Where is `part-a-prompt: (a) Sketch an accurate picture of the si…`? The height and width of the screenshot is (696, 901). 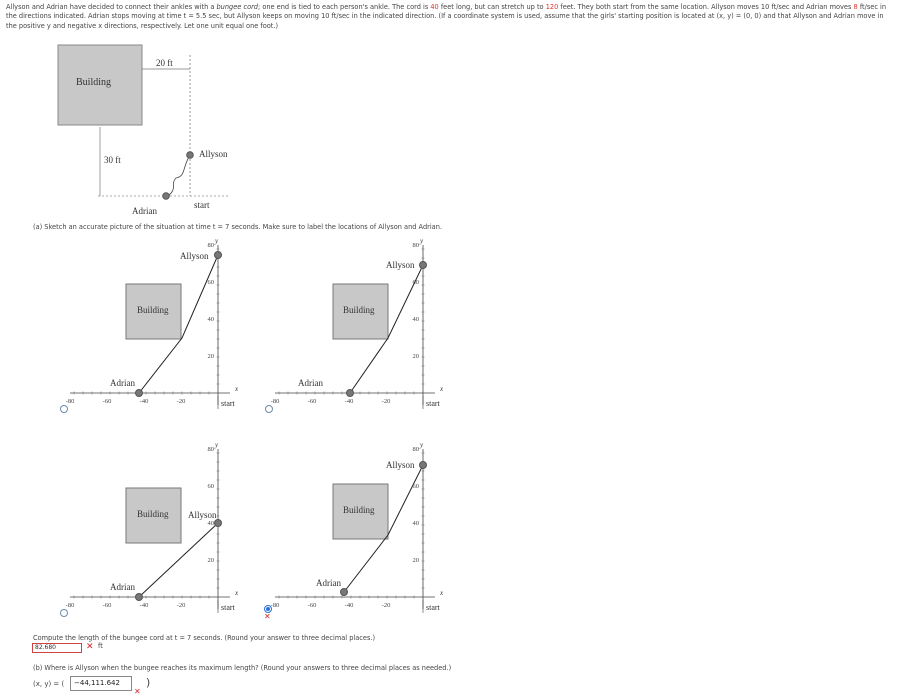
part-a-prompt: (a) Sketch an accurate picture of the si… is located at coordinates (237, 227).